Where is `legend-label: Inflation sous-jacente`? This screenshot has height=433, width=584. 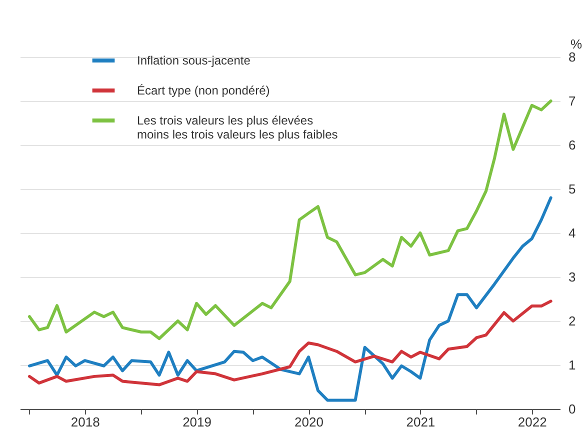
legend-label: Inflation sous-jacente is located at coordinates (194, 61).